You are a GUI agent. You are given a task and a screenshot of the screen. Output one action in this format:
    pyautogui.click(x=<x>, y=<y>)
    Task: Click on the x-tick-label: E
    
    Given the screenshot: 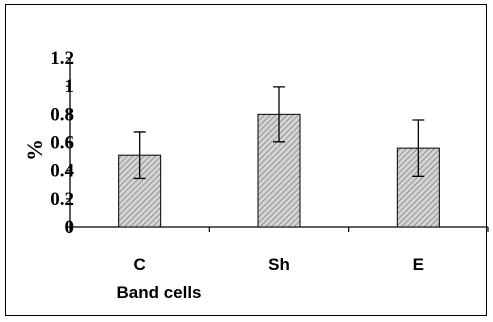 What is the action you would take?
    pyautogui.click(x=418, y=264)
    